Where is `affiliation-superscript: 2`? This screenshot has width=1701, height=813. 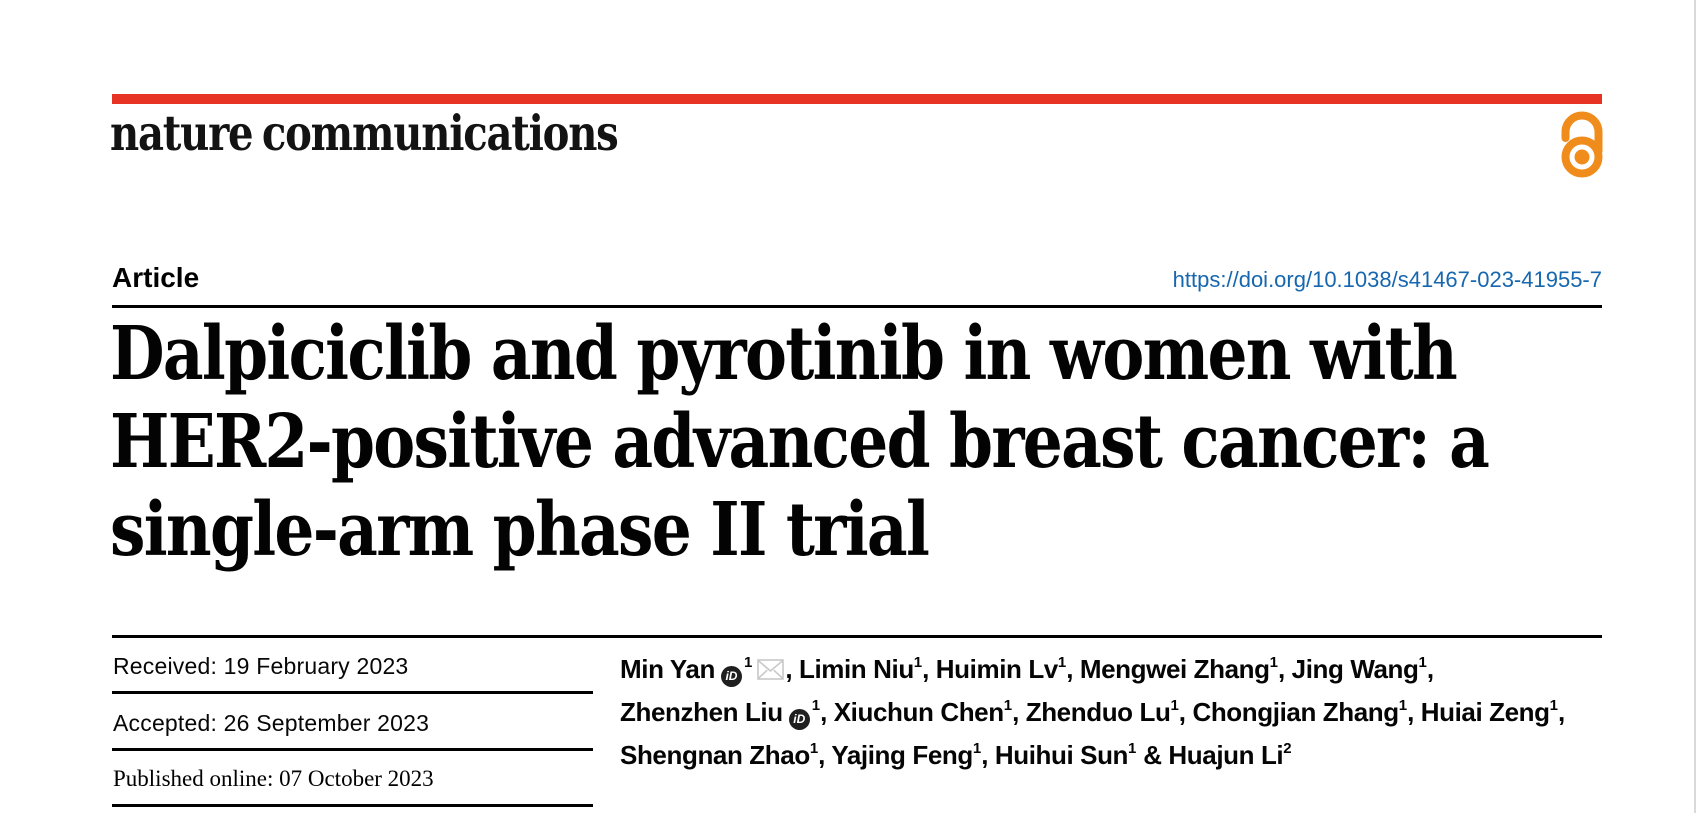 affiliation-superscript: 2 is located at coordinates (1287, 749).